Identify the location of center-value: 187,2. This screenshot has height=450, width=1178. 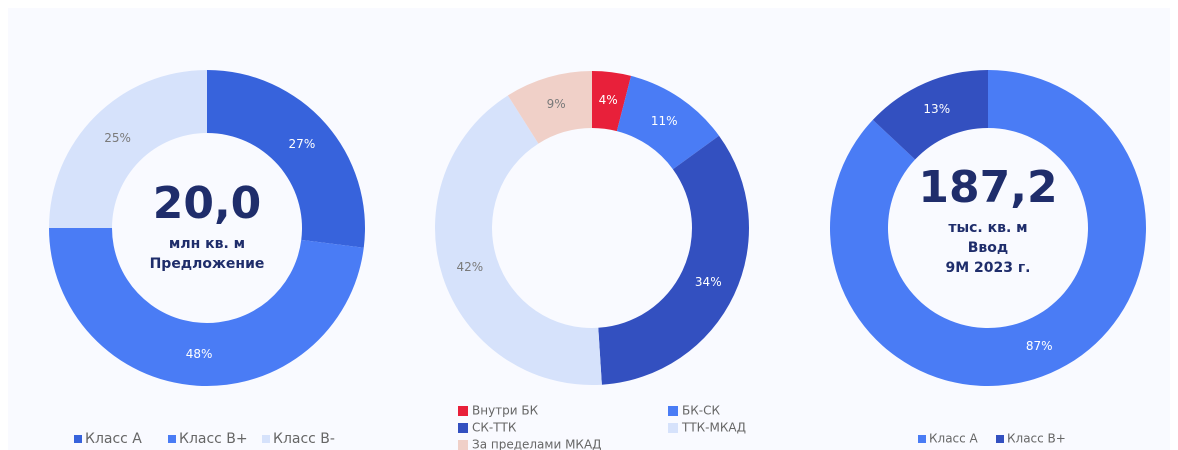
(987, 187).